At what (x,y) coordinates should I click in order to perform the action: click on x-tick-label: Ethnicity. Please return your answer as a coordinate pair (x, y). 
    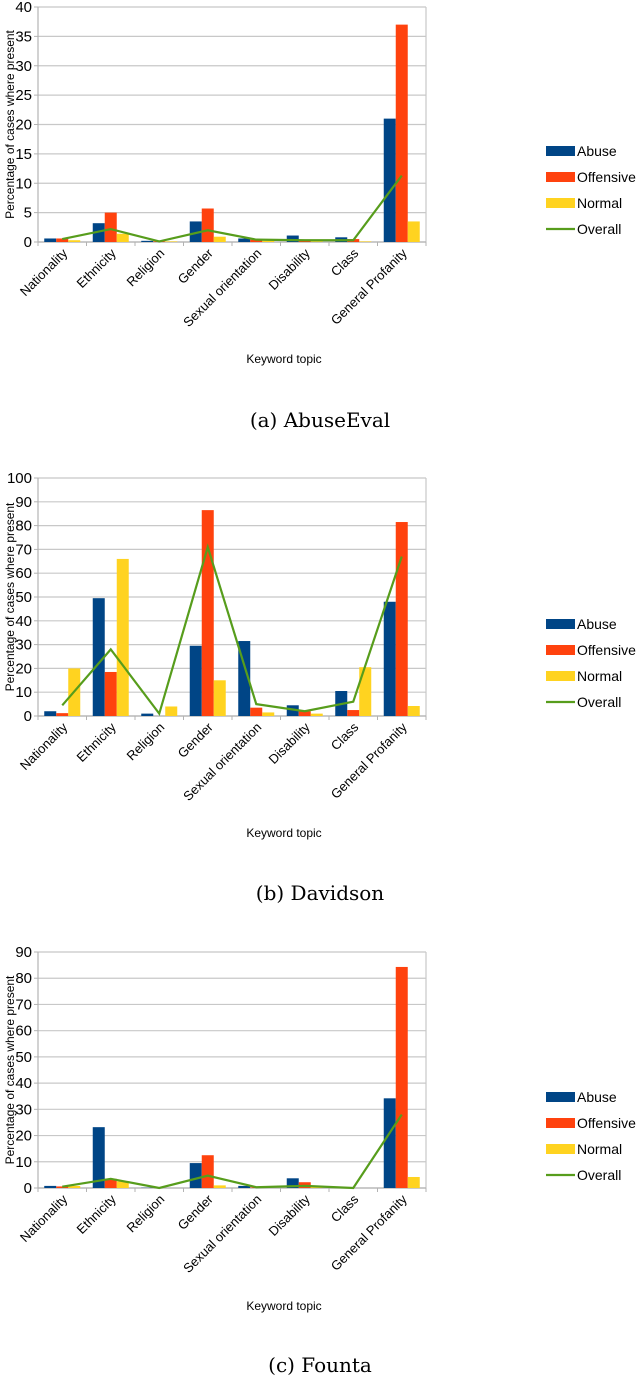
    Looking at the image, I should click on (97, 268).